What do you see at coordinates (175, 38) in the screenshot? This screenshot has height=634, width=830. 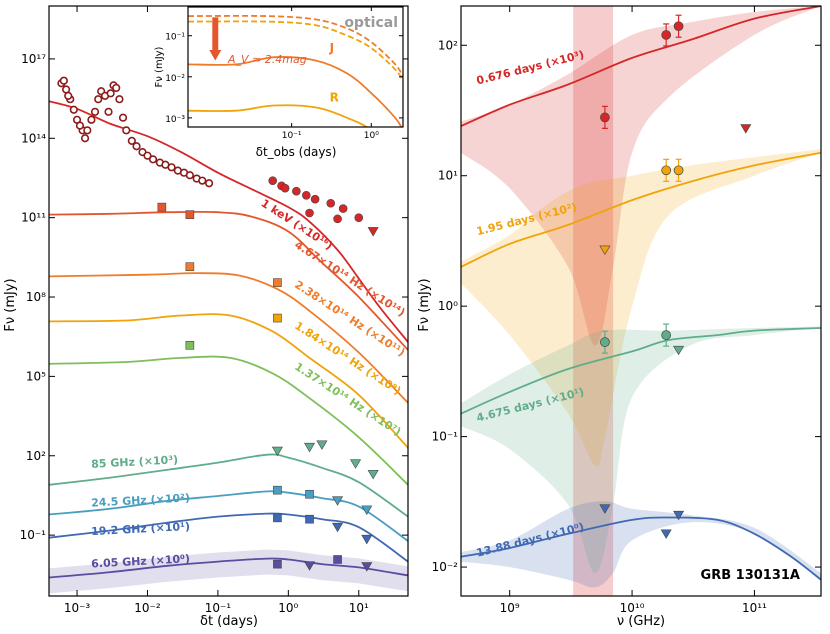 I see `inset-y-tick-label: 10⁻¹` at bounding box center [175, 38].